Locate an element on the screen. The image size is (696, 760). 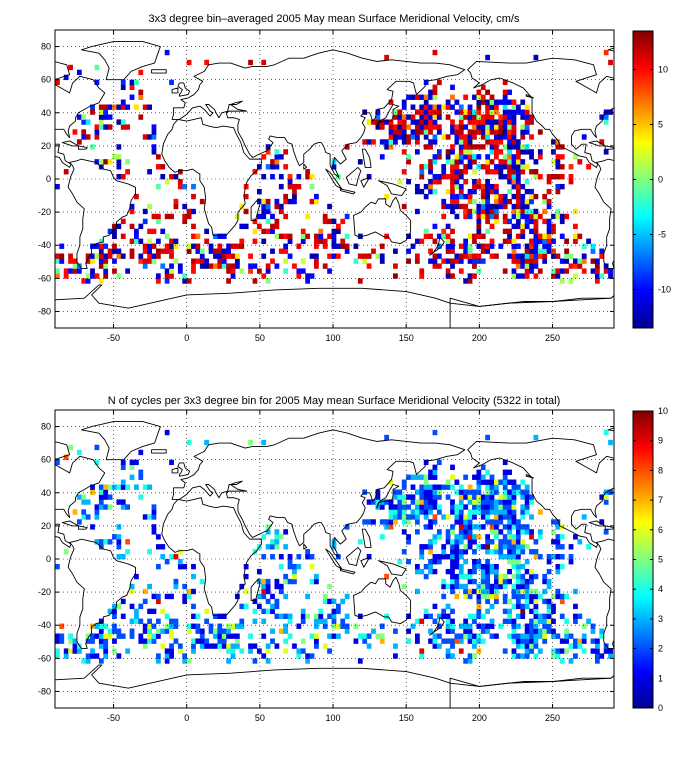
y-tick-label: 20 is located at coordinates (46, 146).